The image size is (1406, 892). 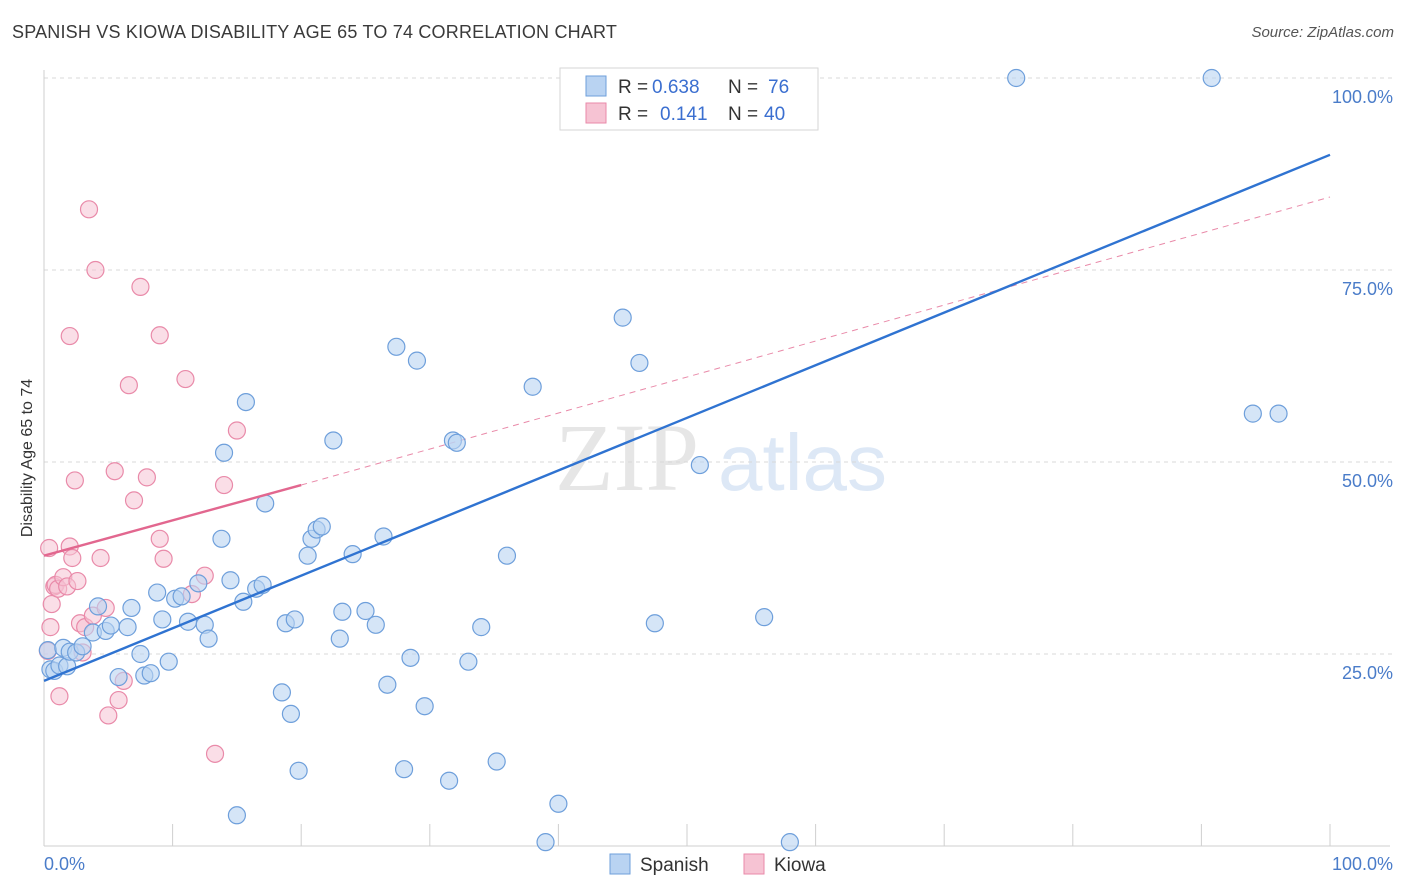 I want to click on legend-r-value-kiowa: 0.141, so click(x=684, y=114).